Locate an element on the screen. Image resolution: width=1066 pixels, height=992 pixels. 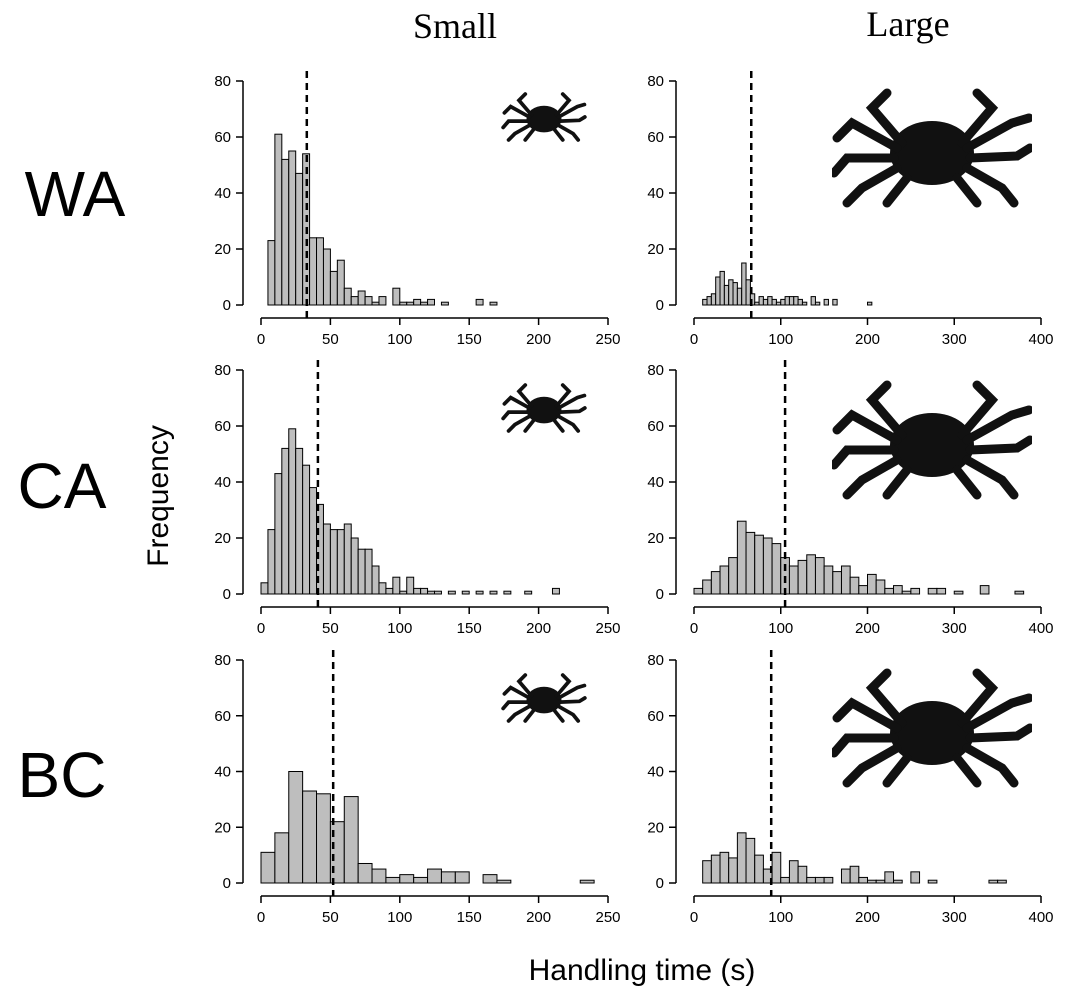
row-label: WA is located at coordinates (75, 194).